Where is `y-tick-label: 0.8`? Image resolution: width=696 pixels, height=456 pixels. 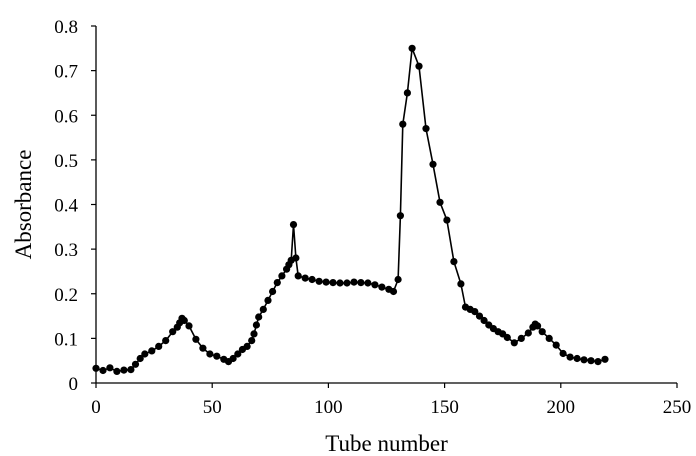 y-tick-label: 0.8 is located at coordinates (66, 27).